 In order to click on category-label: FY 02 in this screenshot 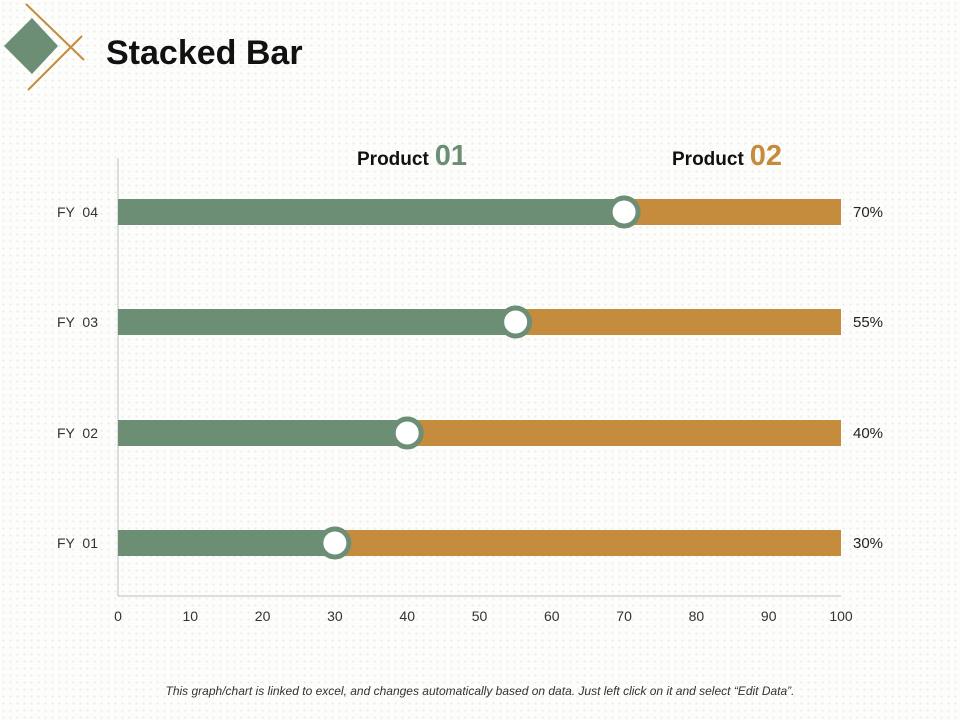, I will do `click(77, 433)`.